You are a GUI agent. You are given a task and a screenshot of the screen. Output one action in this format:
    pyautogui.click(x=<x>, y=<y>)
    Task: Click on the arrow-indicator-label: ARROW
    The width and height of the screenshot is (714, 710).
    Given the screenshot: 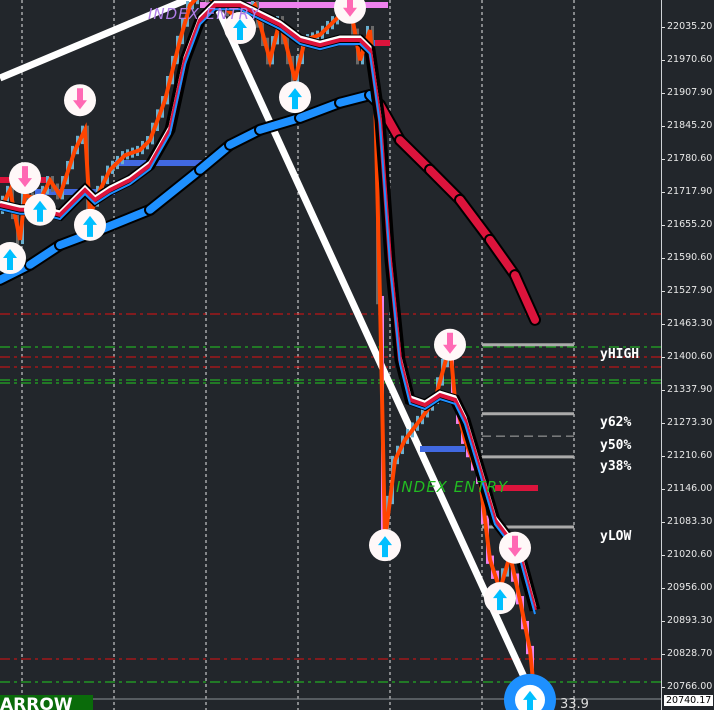 What is the action you would take?
    pyautogui.click(x=46, y=702)
    